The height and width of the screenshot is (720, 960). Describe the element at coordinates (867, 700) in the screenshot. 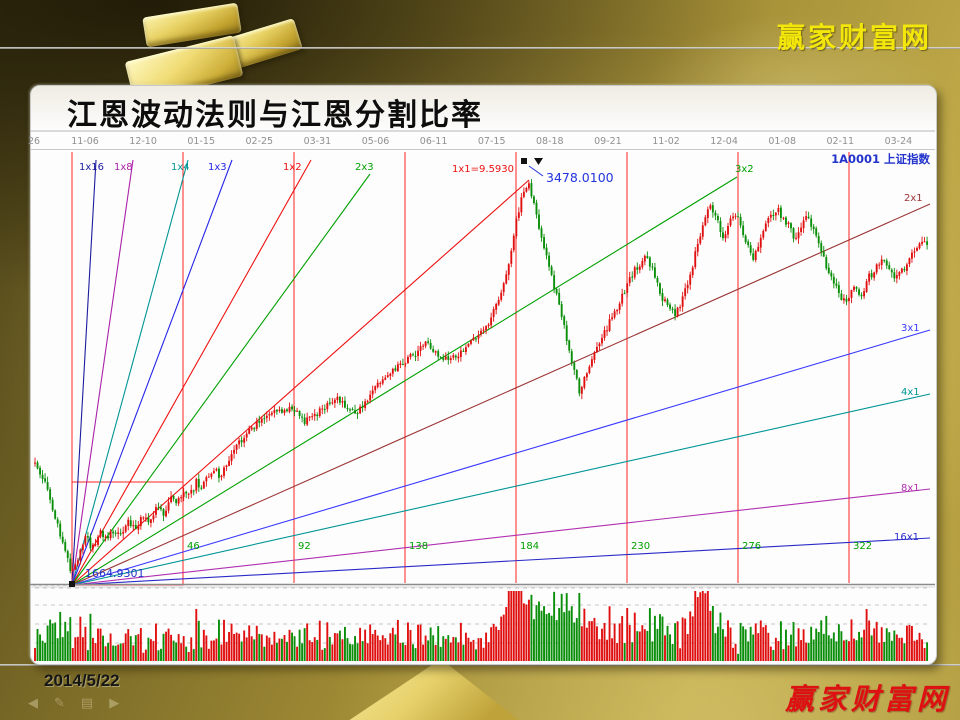

I see `site-brand-footer: 赢家财富网` at that location.